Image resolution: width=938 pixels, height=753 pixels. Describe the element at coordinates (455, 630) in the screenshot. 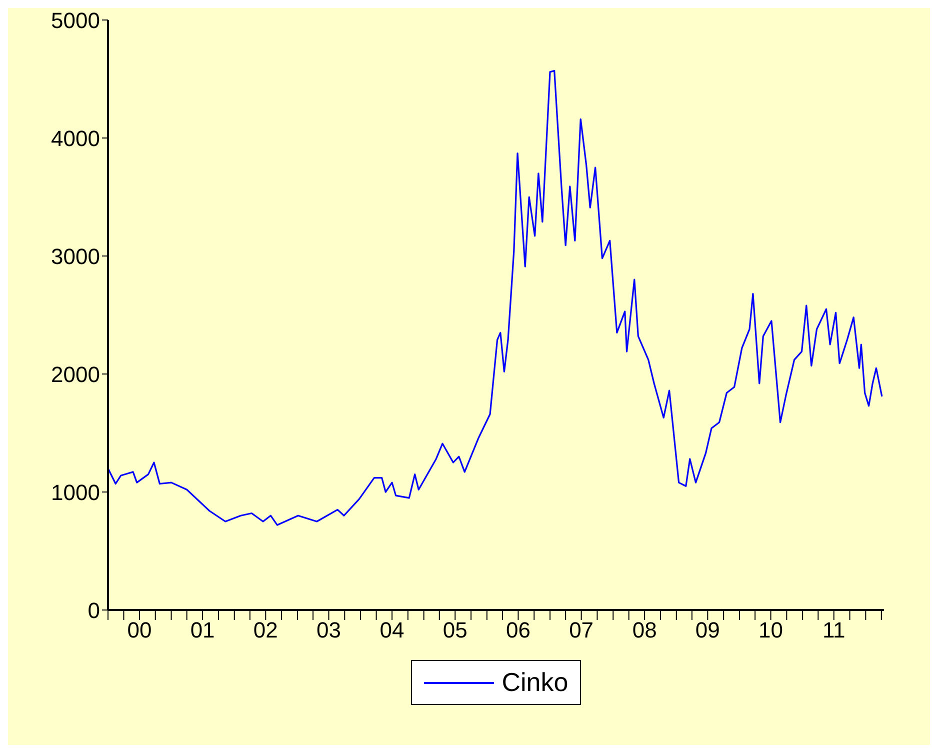

I see `x-tick-label: 05` at that location.